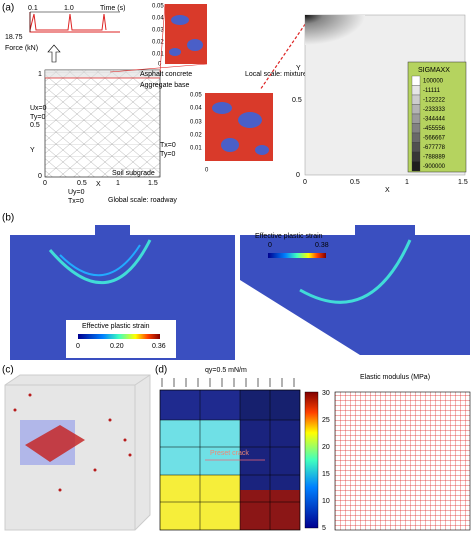 The width and height of the screenshot is (474, 544). What do you see at coordinates (112, 8) in the screenshot?
I see `label: Time (s)` at bounding box center [112, 8].